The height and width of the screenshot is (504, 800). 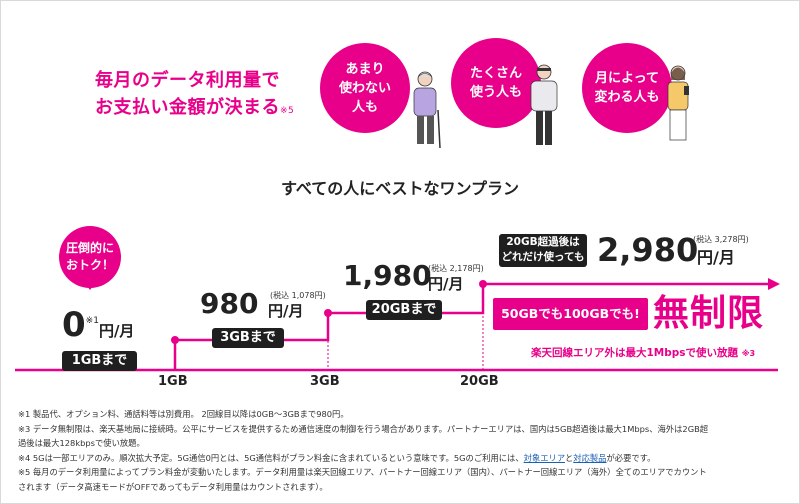 I want to click on callout-pointer, so click(x=90, y=286).